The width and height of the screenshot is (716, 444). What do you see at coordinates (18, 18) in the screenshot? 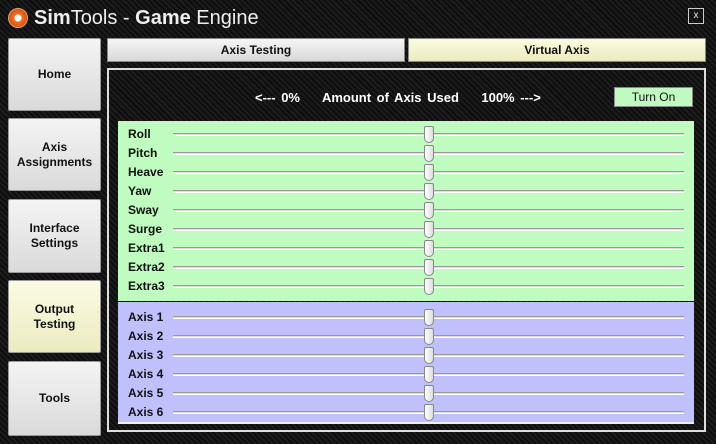
I see `simtools-logo-icon` at bounding box center [18, 18].